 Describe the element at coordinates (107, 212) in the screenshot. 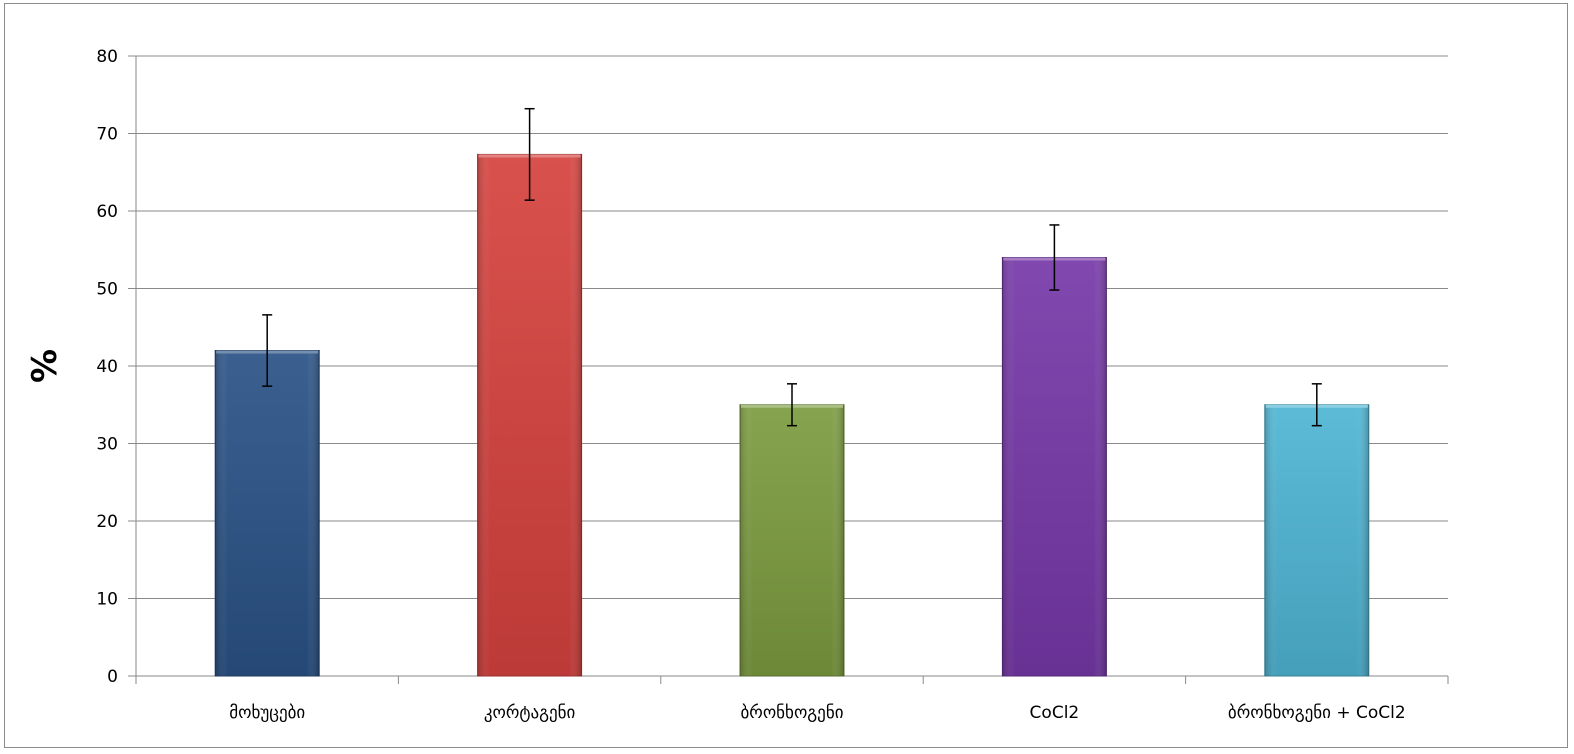

I see `y-tick-label: 60` at that location.